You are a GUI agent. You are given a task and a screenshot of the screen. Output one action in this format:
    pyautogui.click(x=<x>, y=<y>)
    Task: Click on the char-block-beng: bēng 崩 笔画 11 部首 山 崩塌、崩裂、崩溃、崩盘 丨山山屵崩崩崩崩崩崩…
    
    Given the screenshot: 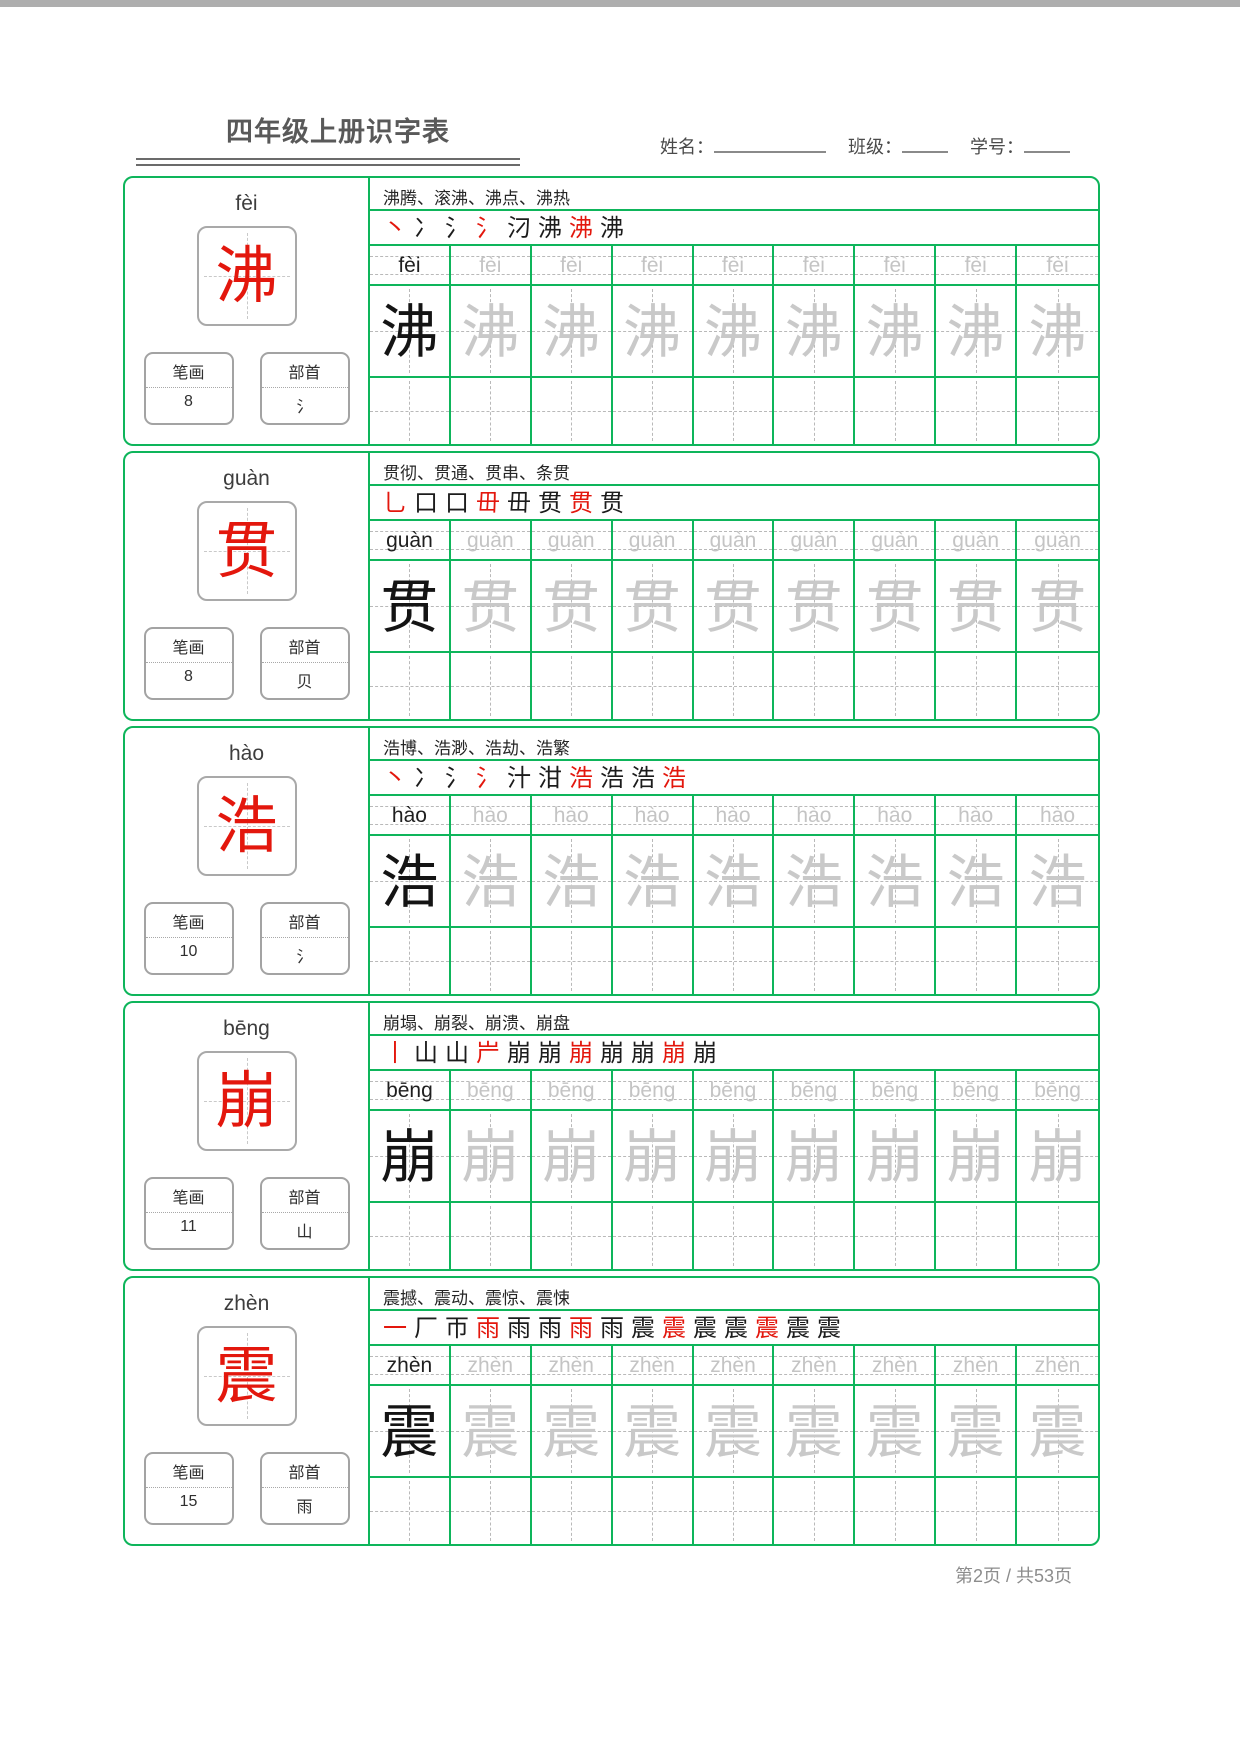 What is the action you would take?
    pyautogui.click(x=611, y=1136)
    